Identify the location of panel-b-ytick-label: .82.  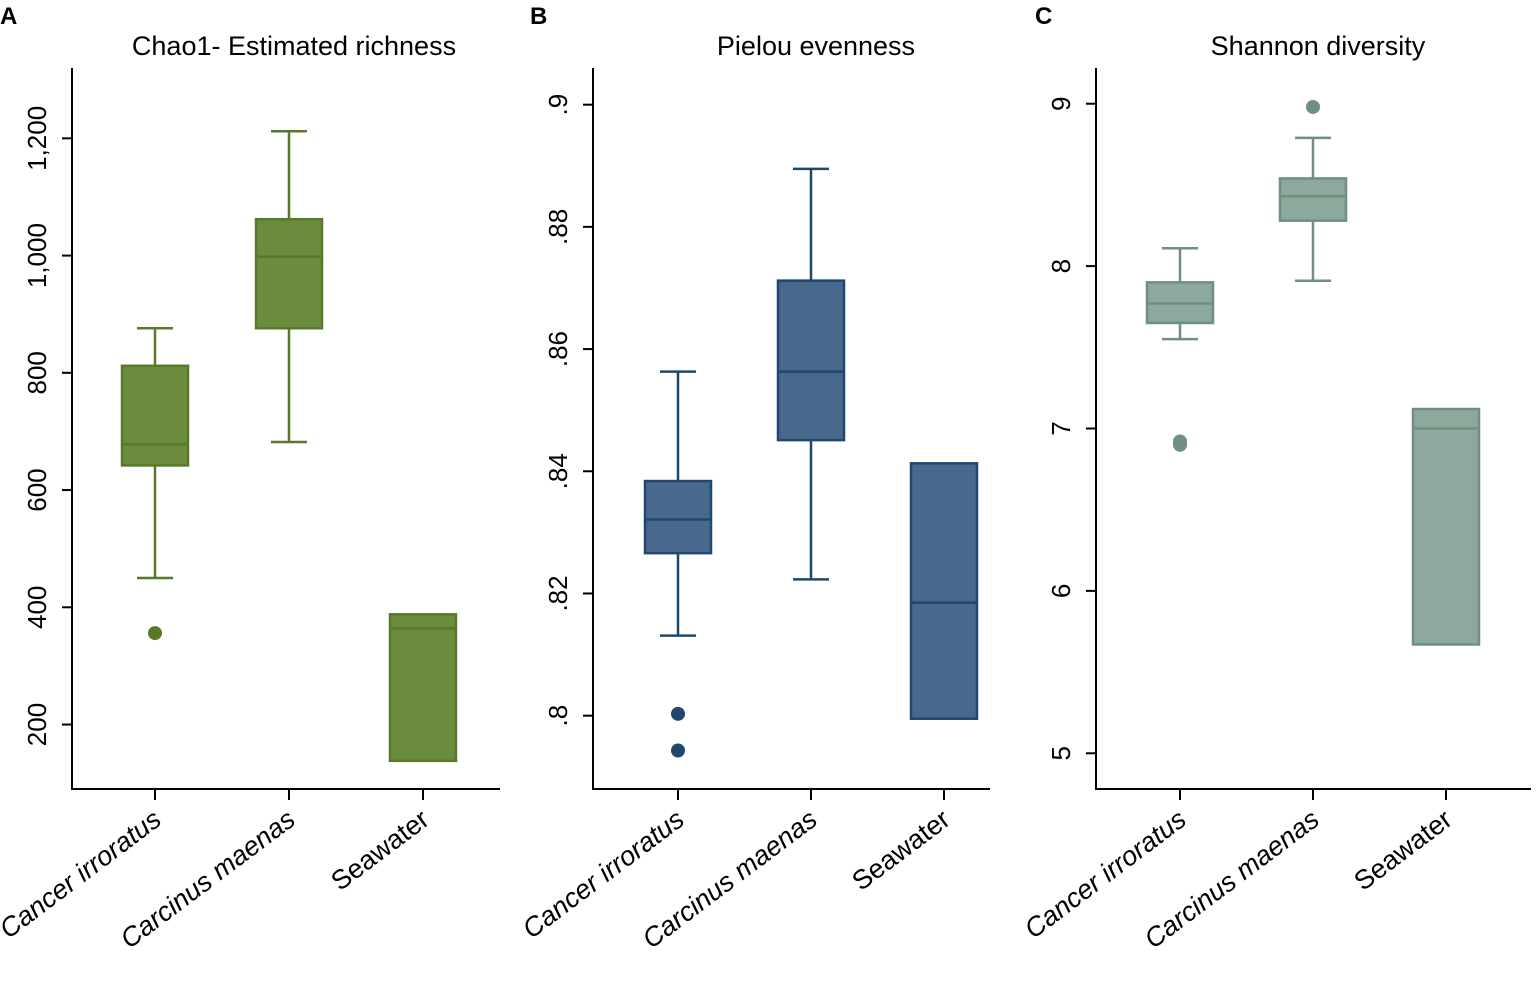
(558, 593).